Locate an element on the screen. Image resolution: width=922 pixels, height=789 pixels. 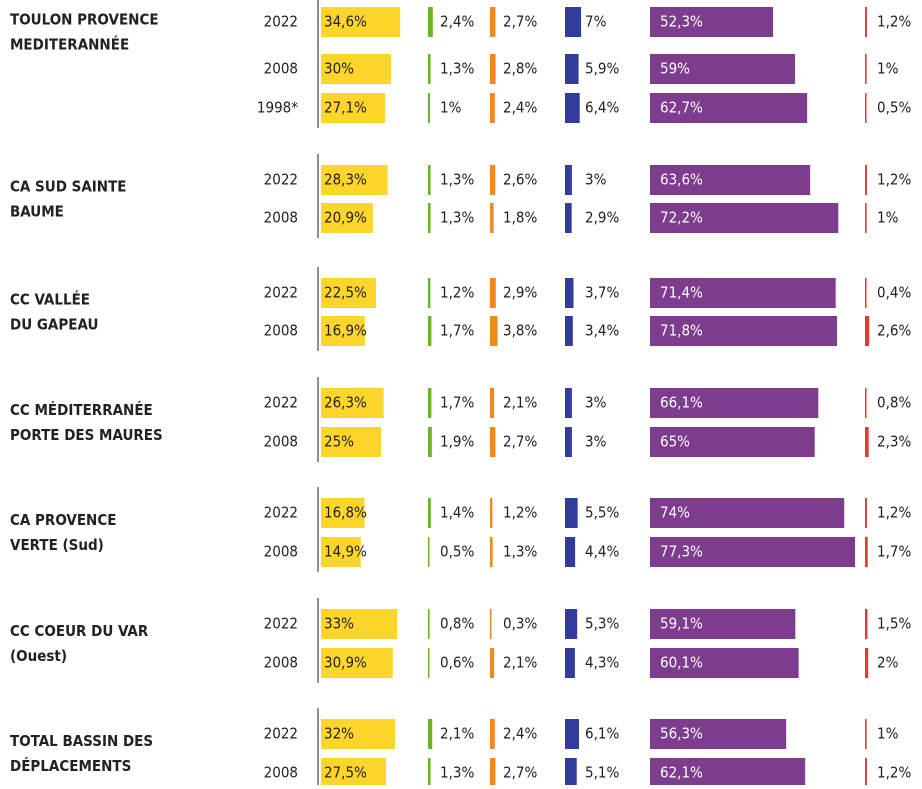
value-label: 65% is located at coordinates (675, 442).